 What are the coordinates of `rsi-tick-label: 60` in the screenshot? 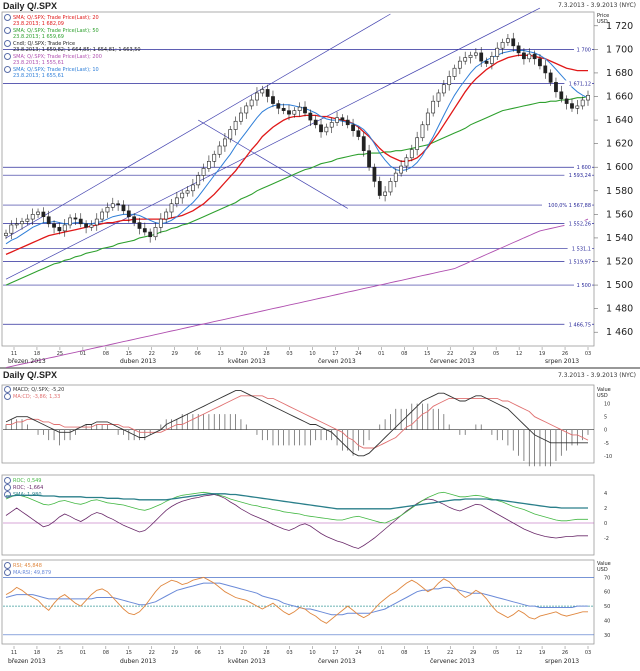 It's located at (607, 593).